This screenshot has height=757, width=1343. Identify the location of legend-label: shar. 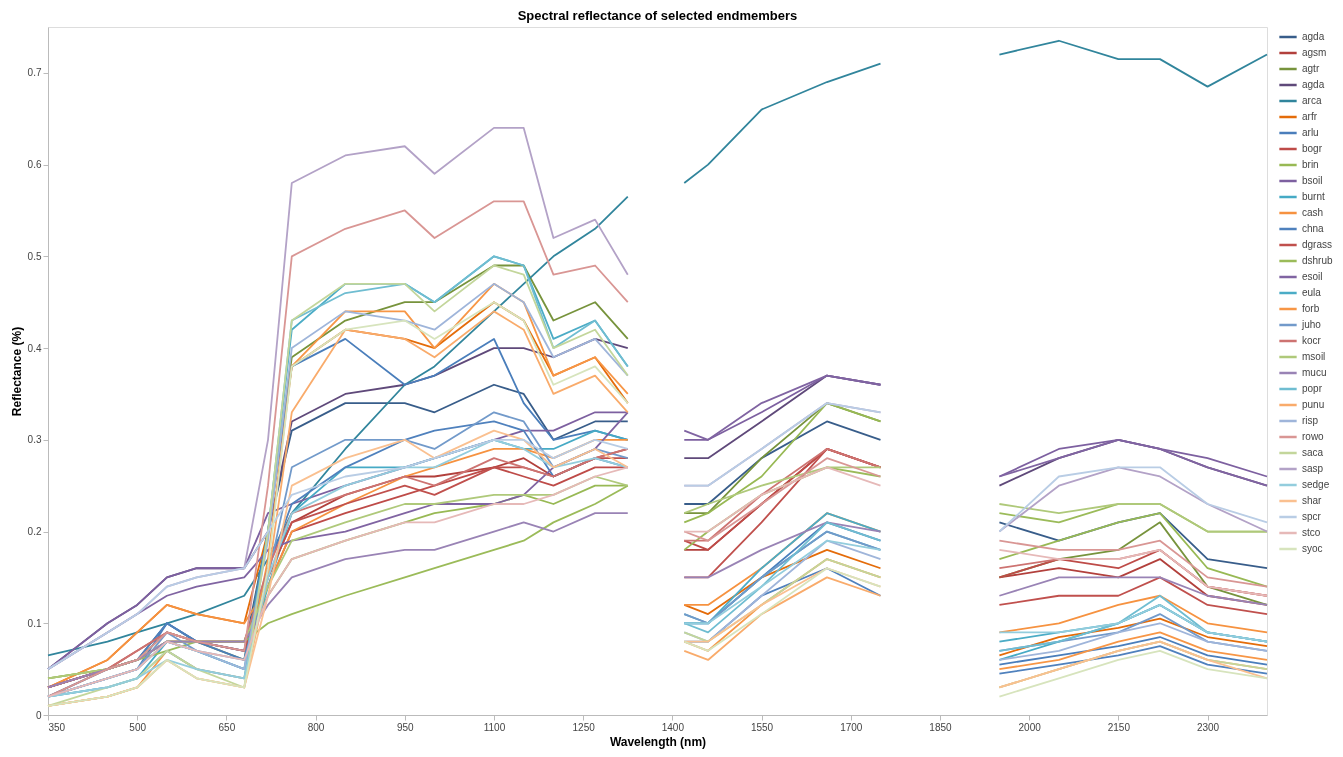
(1312, 500).